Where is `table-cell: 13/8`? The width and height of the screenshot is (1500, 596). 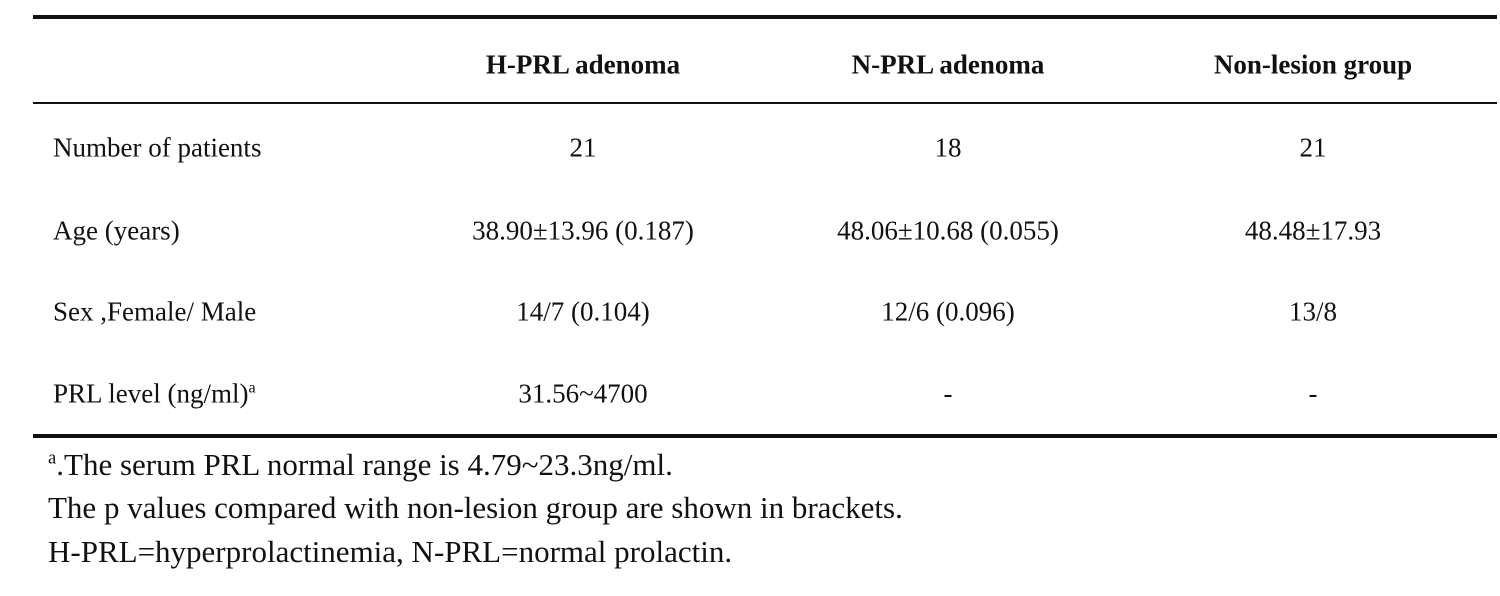
table-cell: 13/8 is located at coordinates (1313, 311).